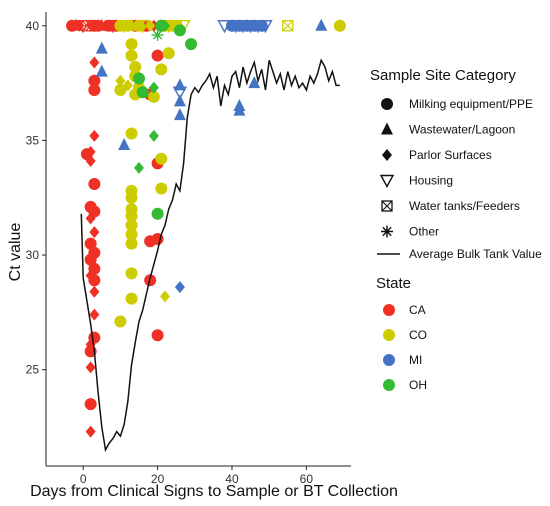  What do you see at coordinates (464, 206) in the screenshot?
I see `legend-shape-label: Water tanks/Feeders` at bounding box center [464, 206].